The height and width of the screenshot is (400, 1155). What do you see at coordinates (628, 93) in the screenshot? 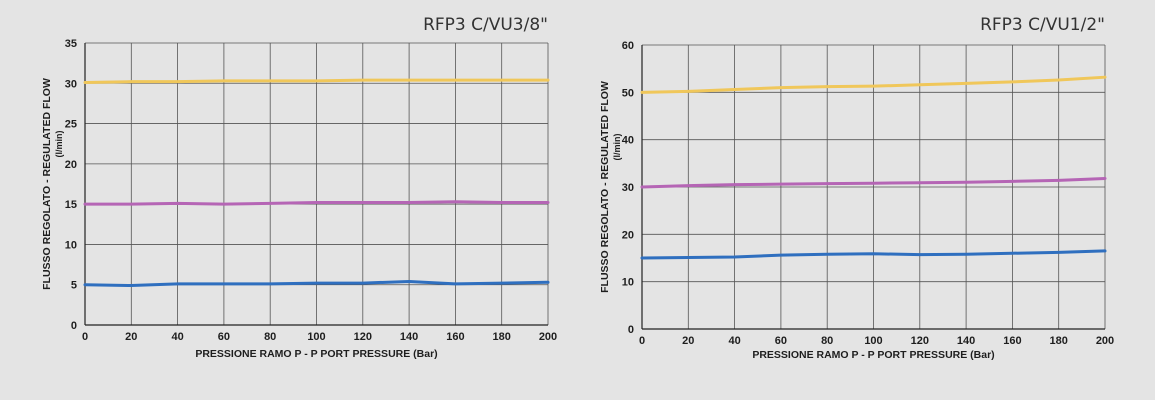
I see `y-tick-label: 50` at bounding box center [628, 93].